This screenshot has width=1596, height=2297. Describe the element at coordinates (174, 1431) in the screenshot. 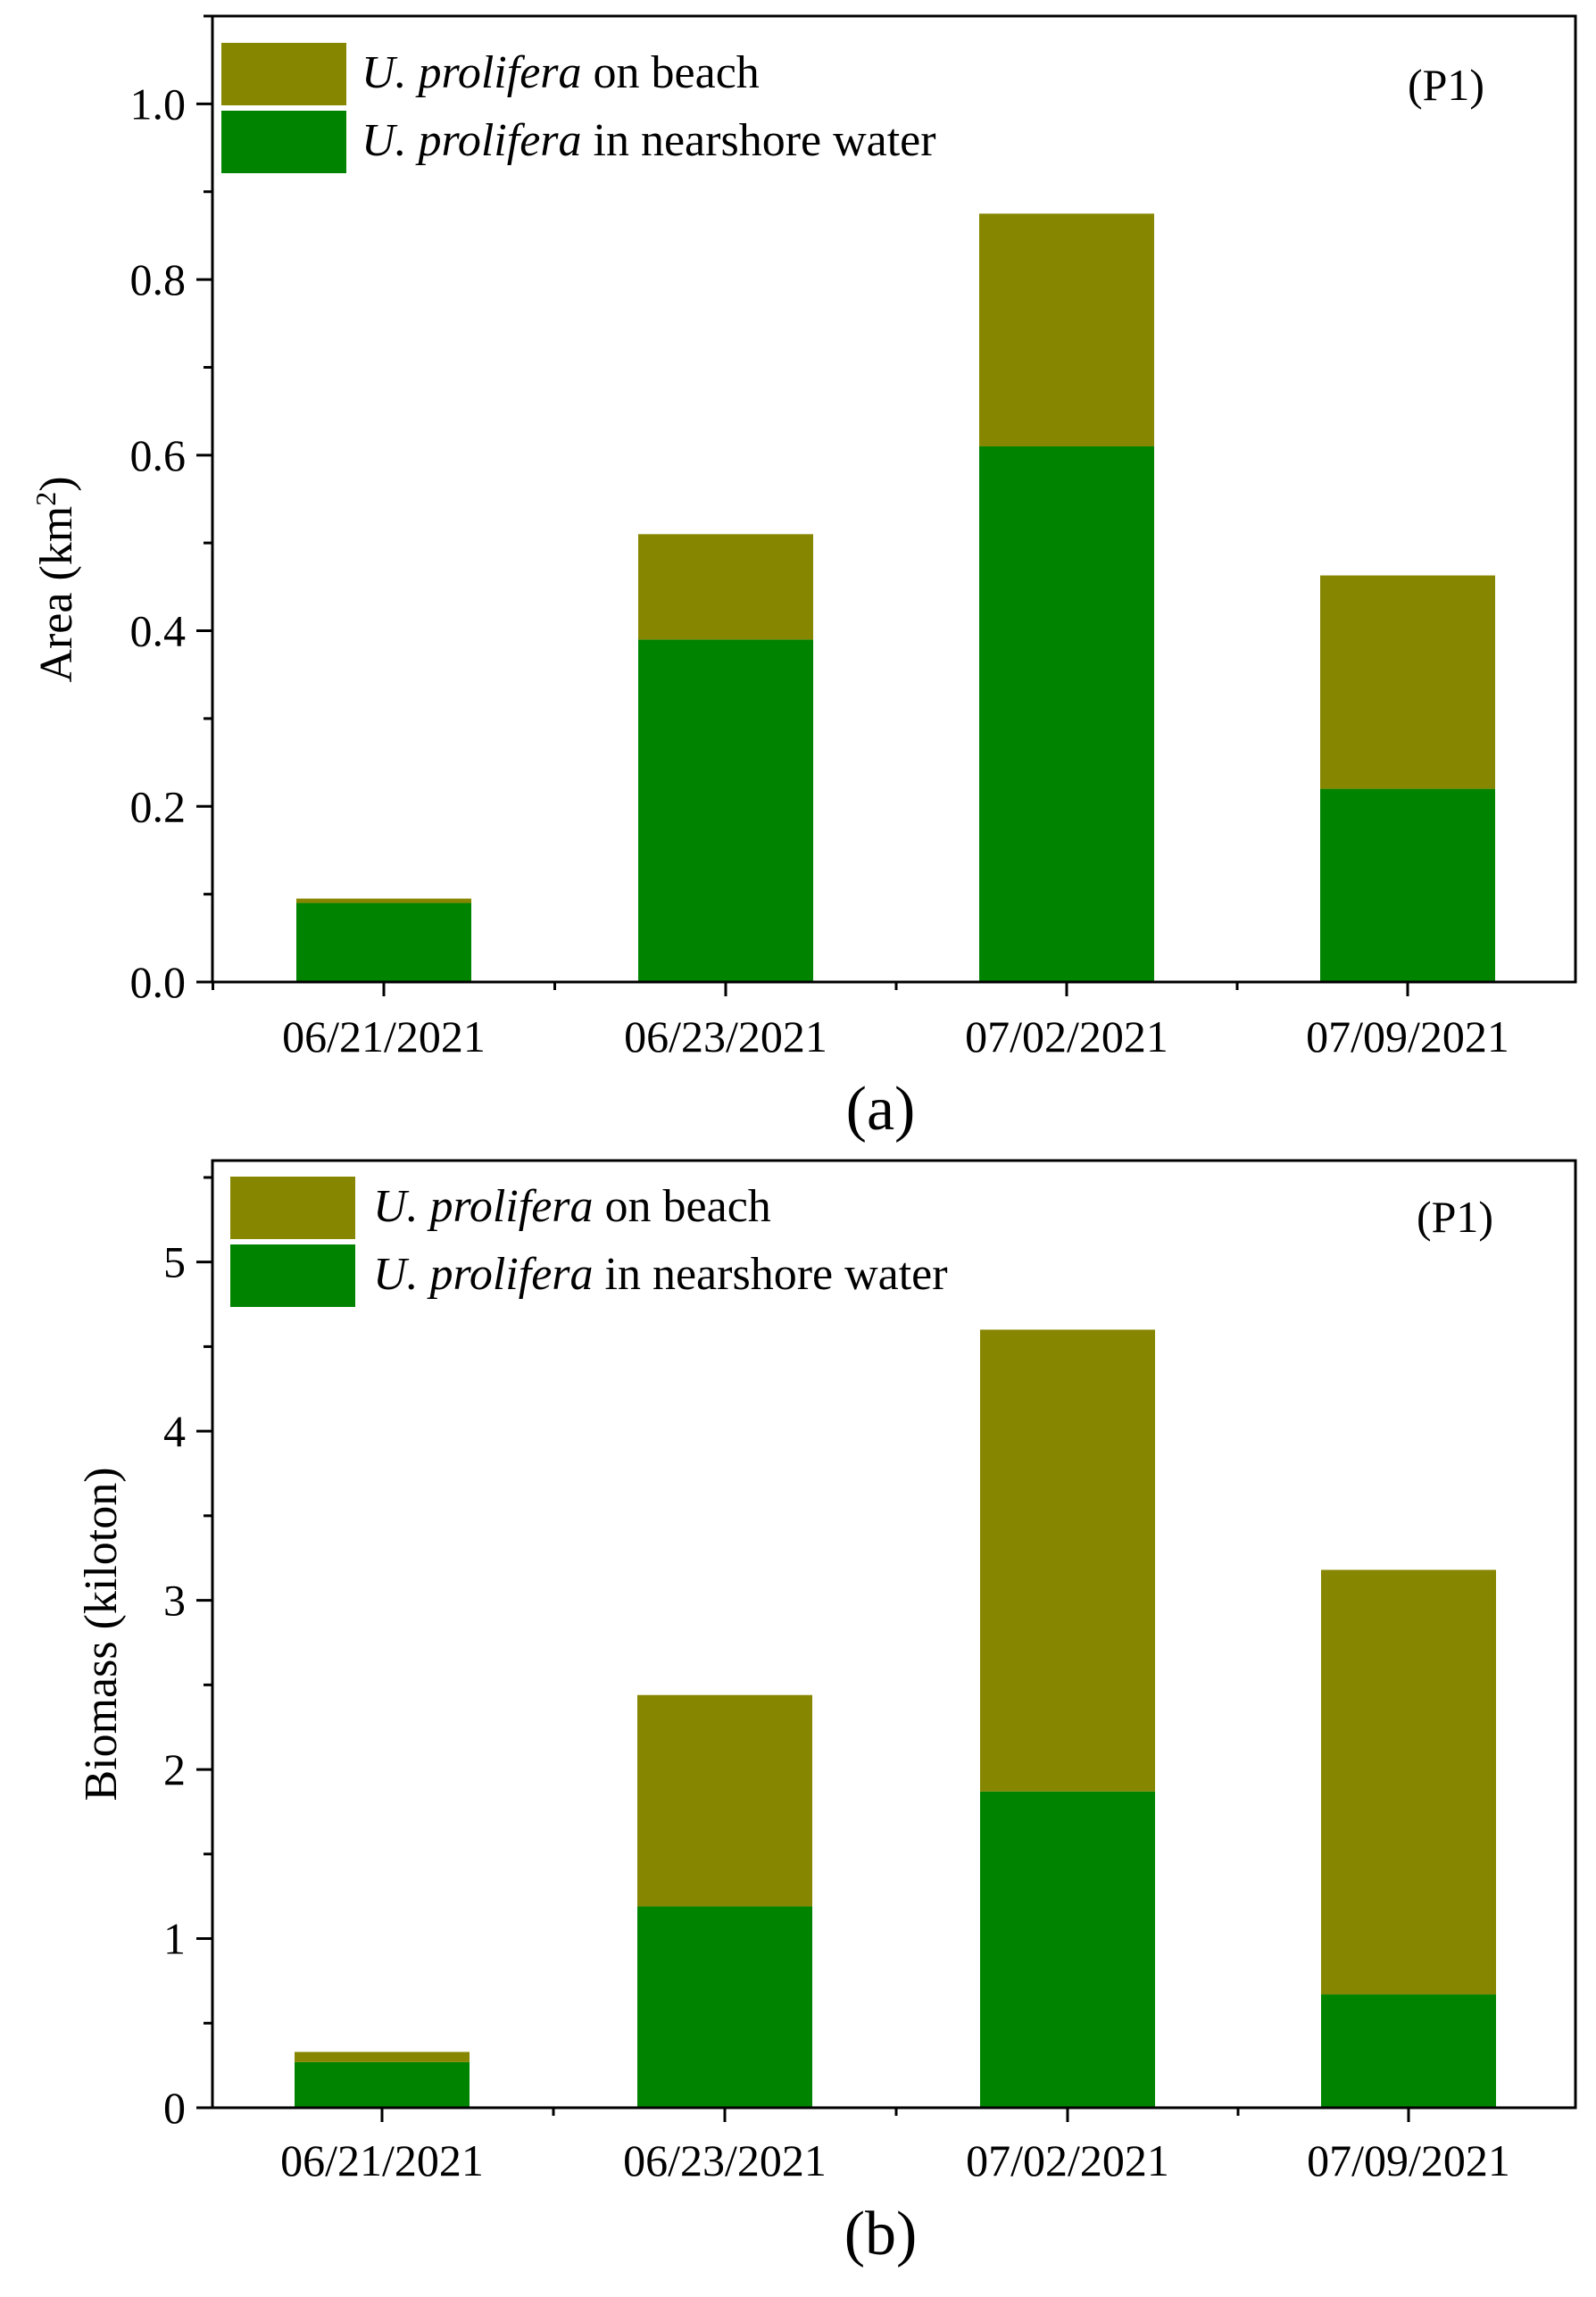

I see `y-tick-label: 4` at that location.